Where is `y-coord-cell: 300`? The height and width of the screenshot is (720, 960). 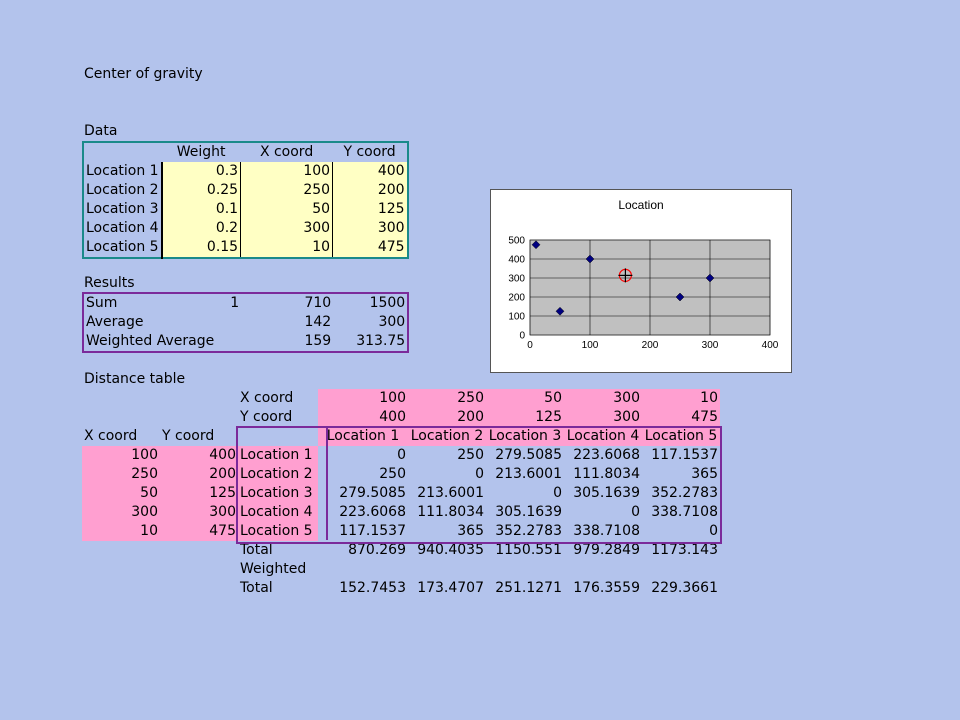
y-coord-cell: 300 is located at coordinates (370, 228).